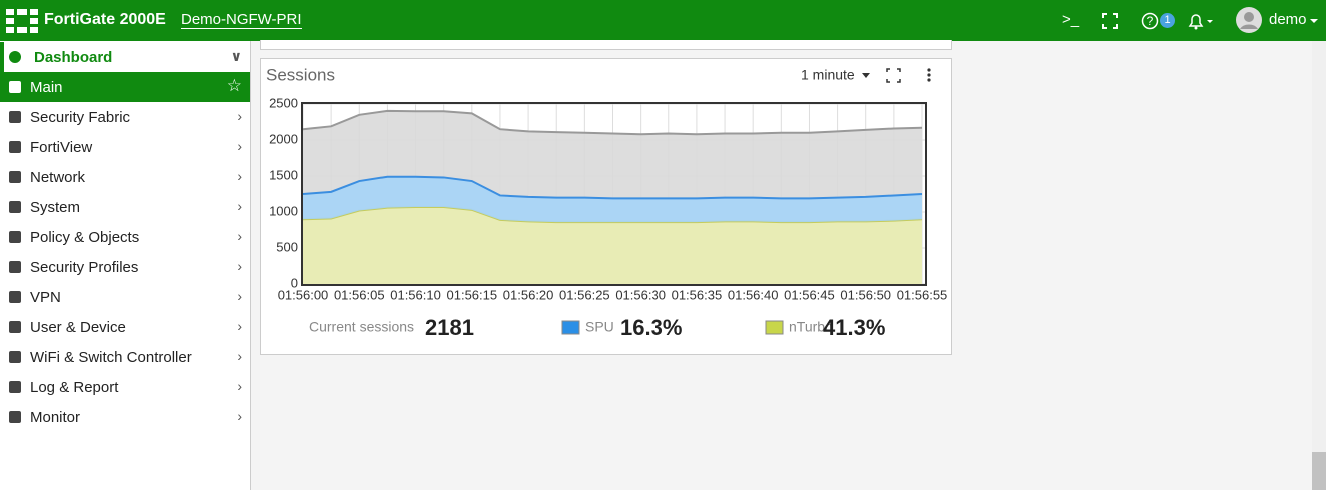  I want to click on nav-item: Main ☆, so click(125, 87).